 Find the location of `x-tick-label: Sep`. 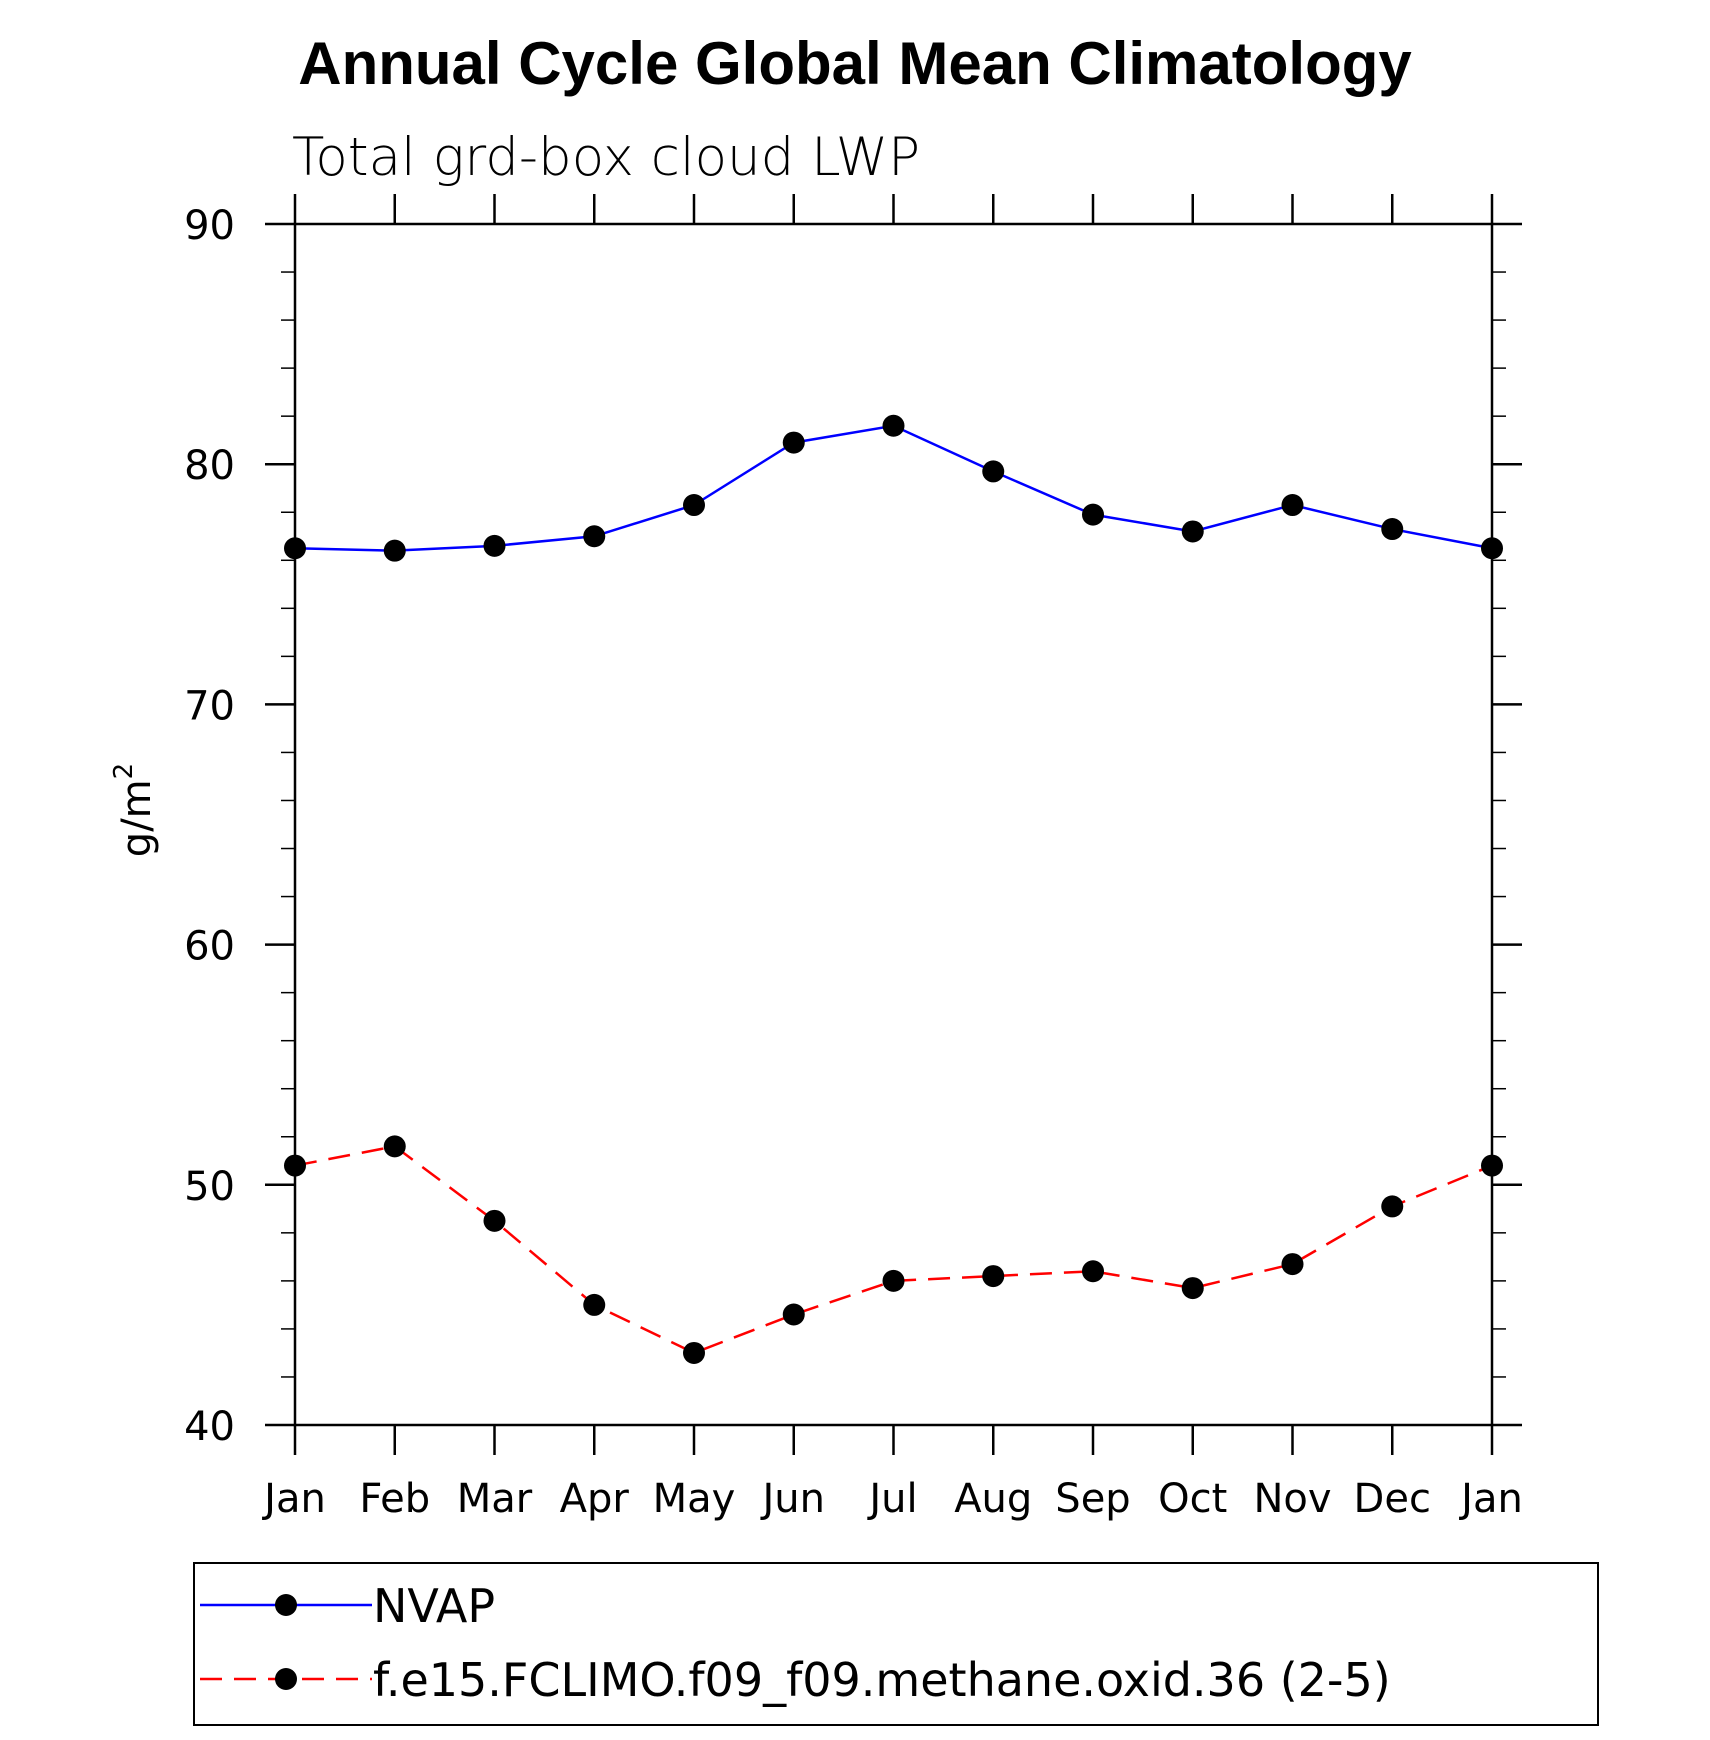

x-tick-label: Sep is located at coordinates (1092, 1499).